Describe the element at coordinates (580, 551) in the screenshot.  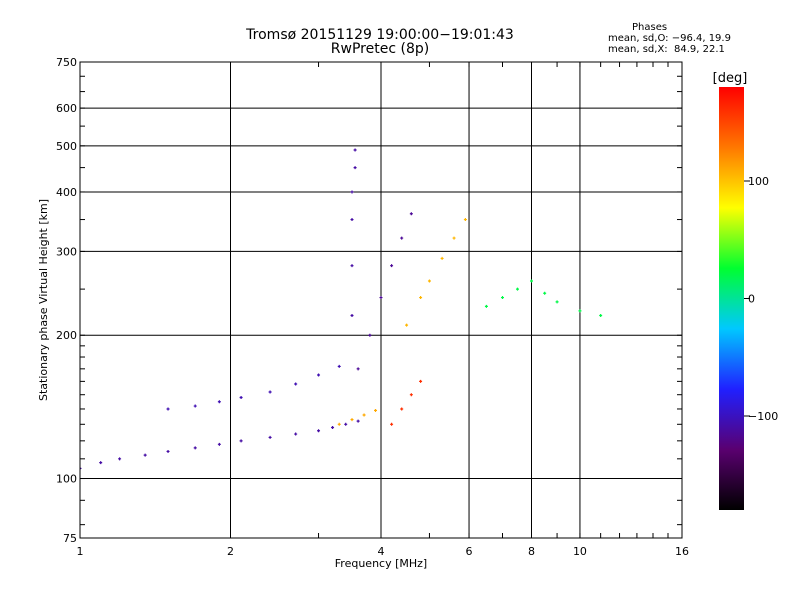
I see `x-tick-label: 10` at that location.